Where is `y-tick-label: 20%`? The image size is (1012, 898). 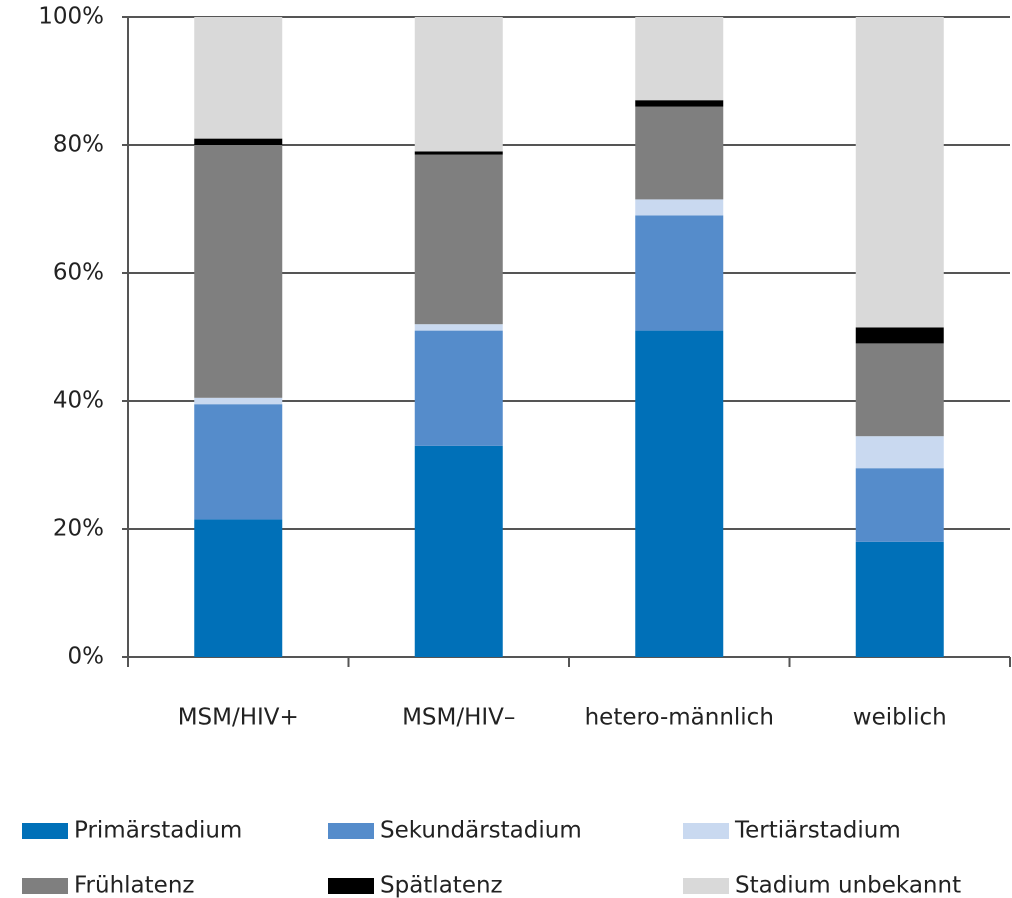
y-tick-label: 20% is located at coordinates (78, 529).